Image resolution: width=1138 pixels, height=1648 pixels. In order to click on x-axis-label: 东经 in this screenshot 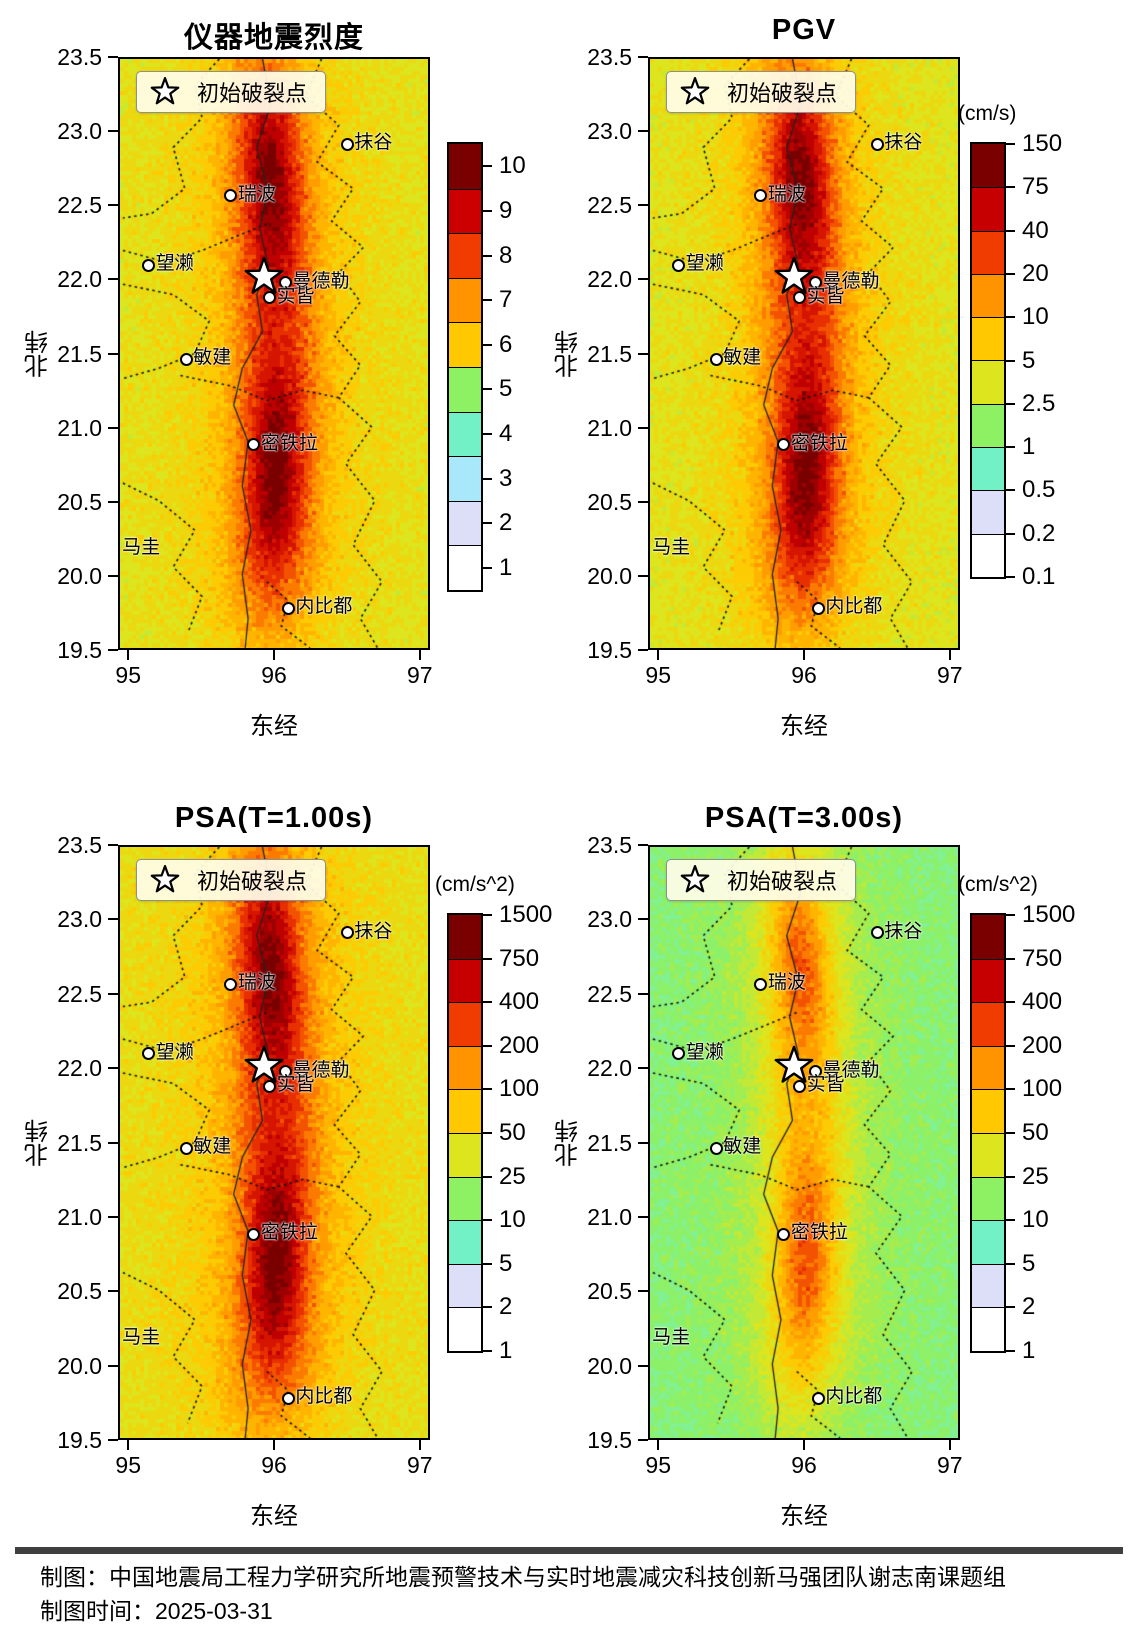, I will do `click(804, 1516)`.